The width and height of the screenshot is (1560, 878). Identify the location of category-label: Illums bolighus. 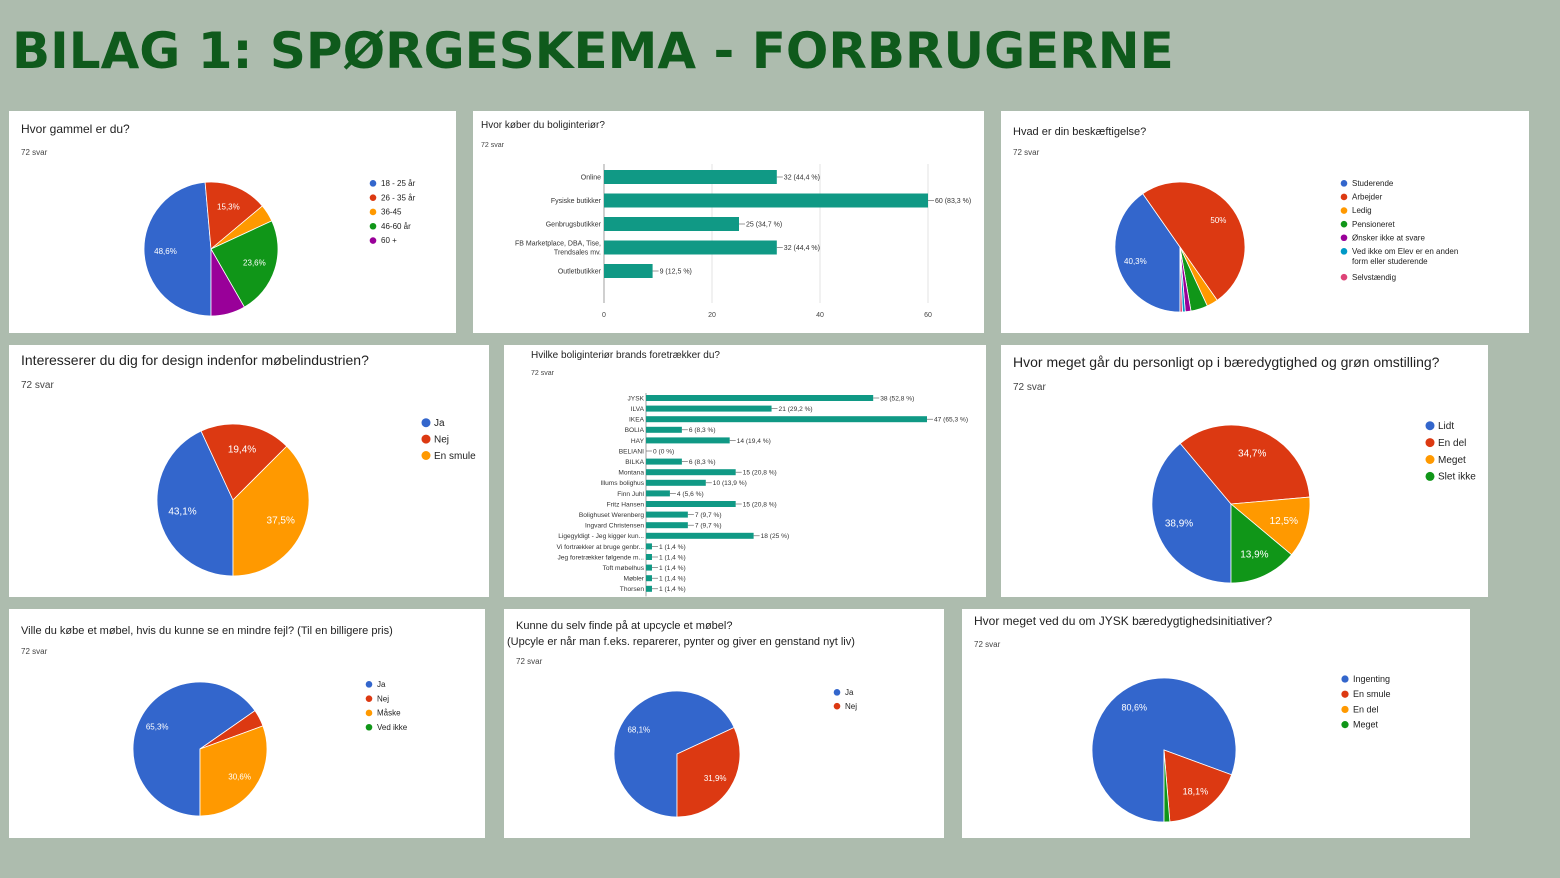
(622, 483).